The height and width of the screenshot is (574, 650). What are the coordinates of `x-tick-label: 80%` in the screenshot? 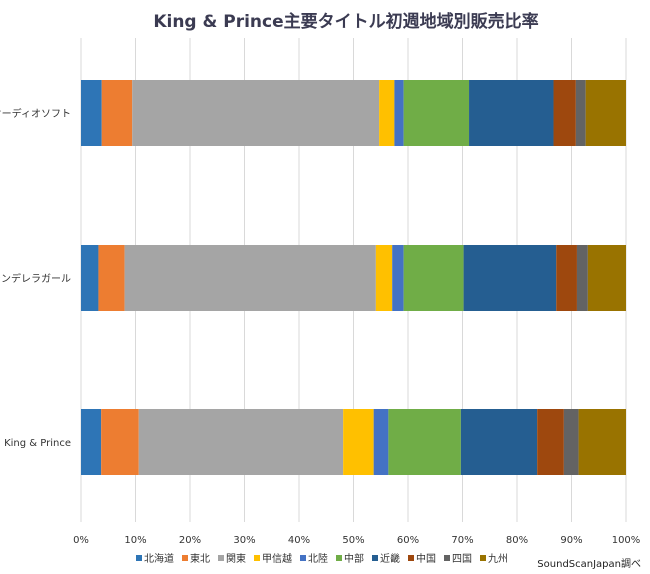 It's located at (517, 540).